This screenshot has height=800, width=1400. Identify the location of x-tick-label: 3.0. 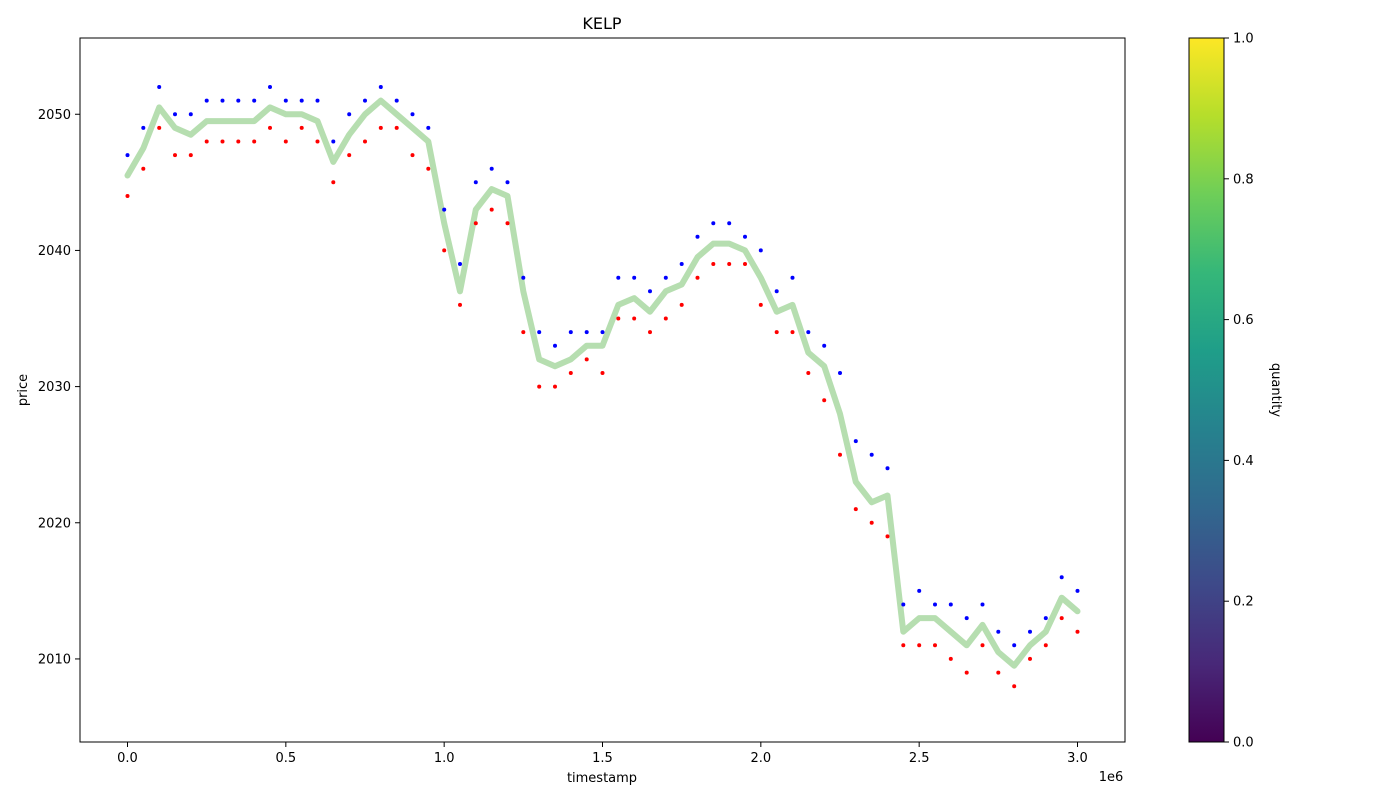
(1077, 758).